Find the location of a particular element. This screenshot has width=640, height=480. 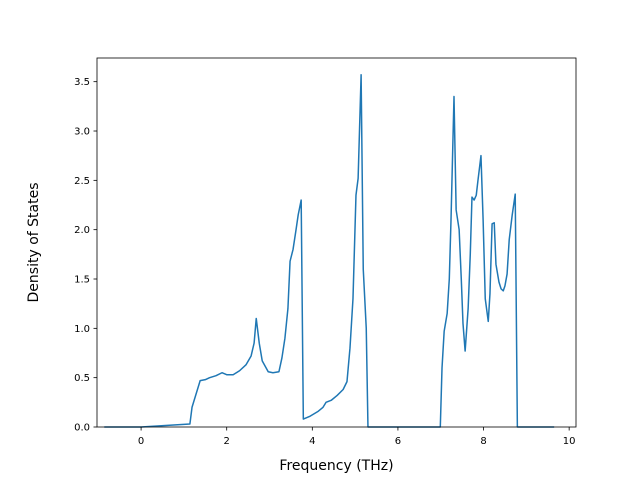

x-axis-label: Frequency (THz) is located at coordinates (336, 466).